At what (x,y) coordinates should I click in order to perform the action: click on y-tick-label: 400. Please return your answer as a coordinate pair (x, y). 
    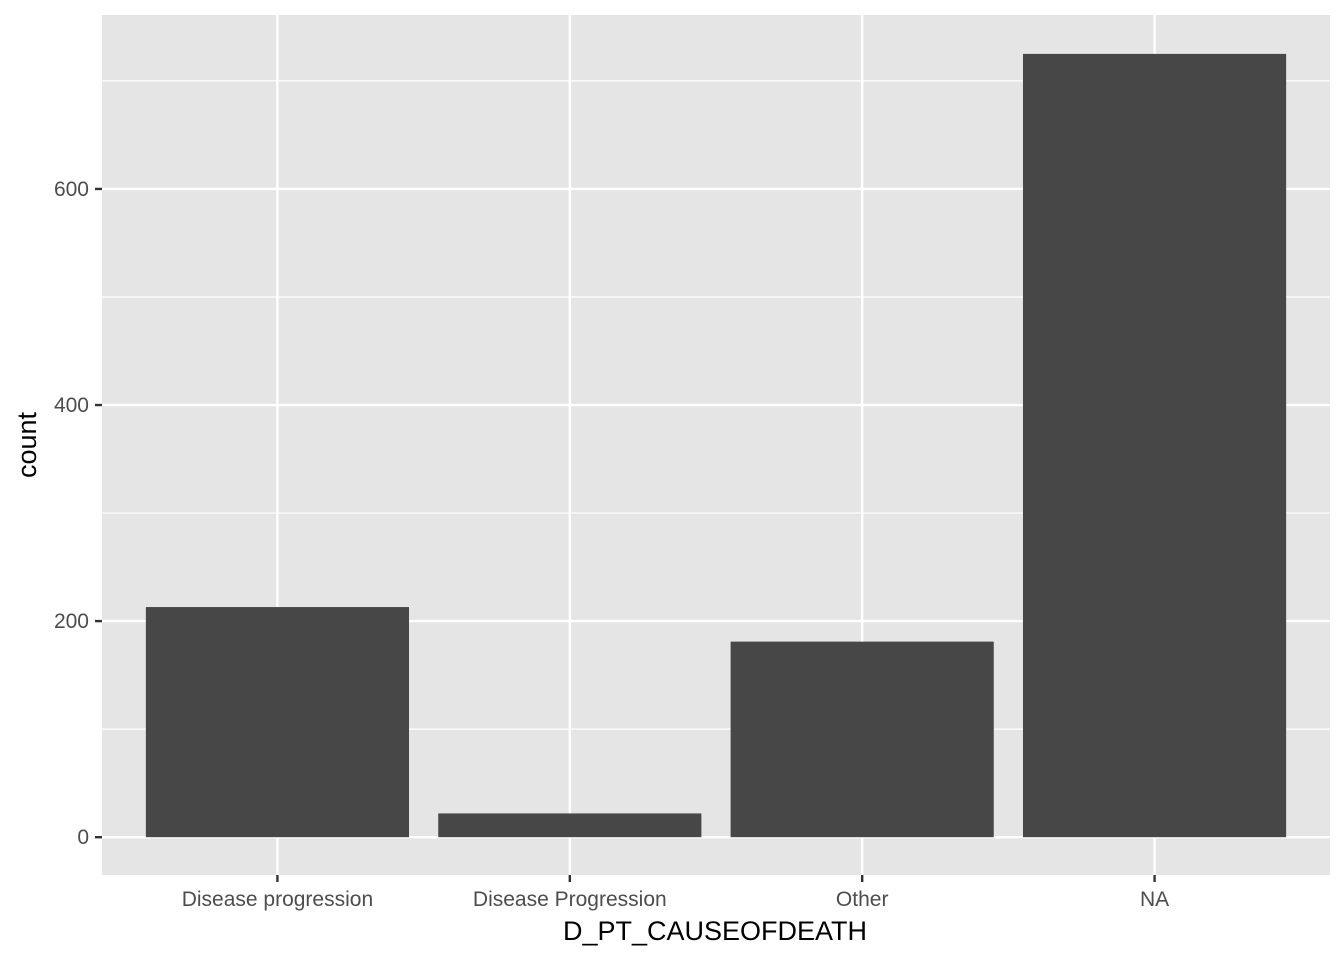
    Looking at the image, I should click on (71, 405).